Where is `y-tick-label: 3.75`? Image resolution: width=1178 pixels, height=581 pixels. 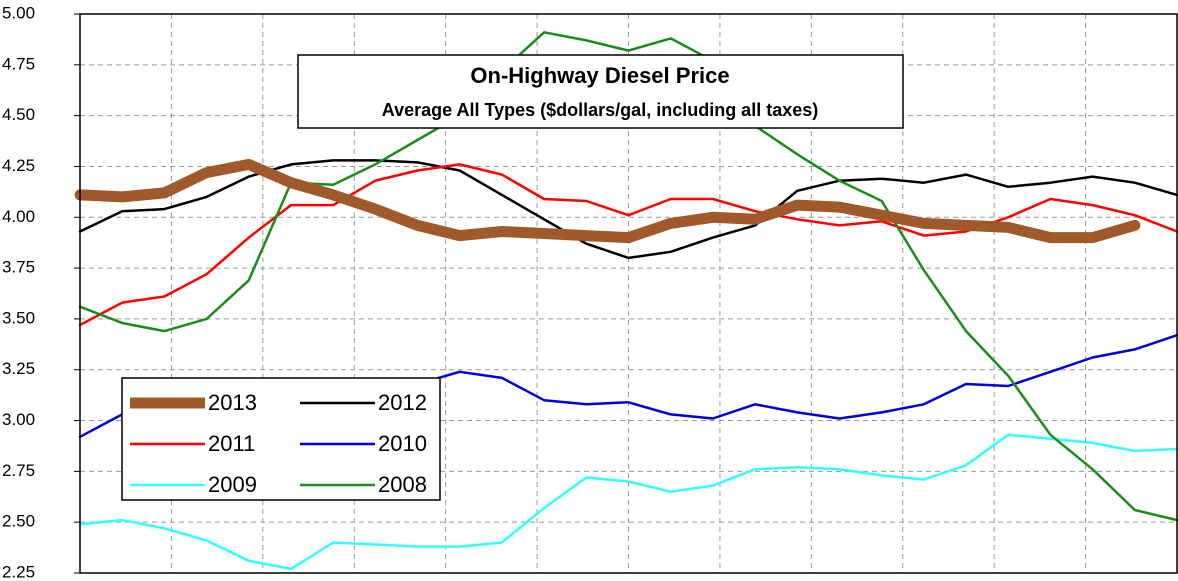 y-tick-label: 3.75 is located at coordinates (18, 267).